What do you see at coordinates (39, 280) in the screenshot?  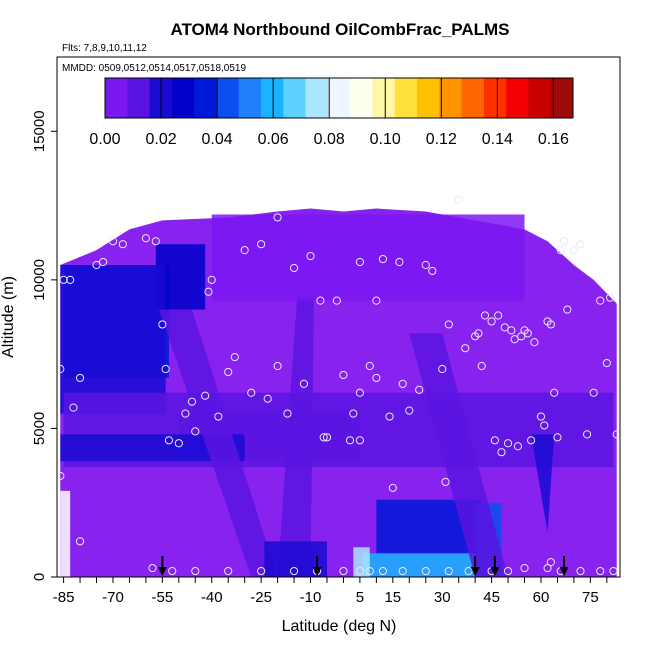 I see `y-tick-label: 10000` at bounding box center [39, 280].